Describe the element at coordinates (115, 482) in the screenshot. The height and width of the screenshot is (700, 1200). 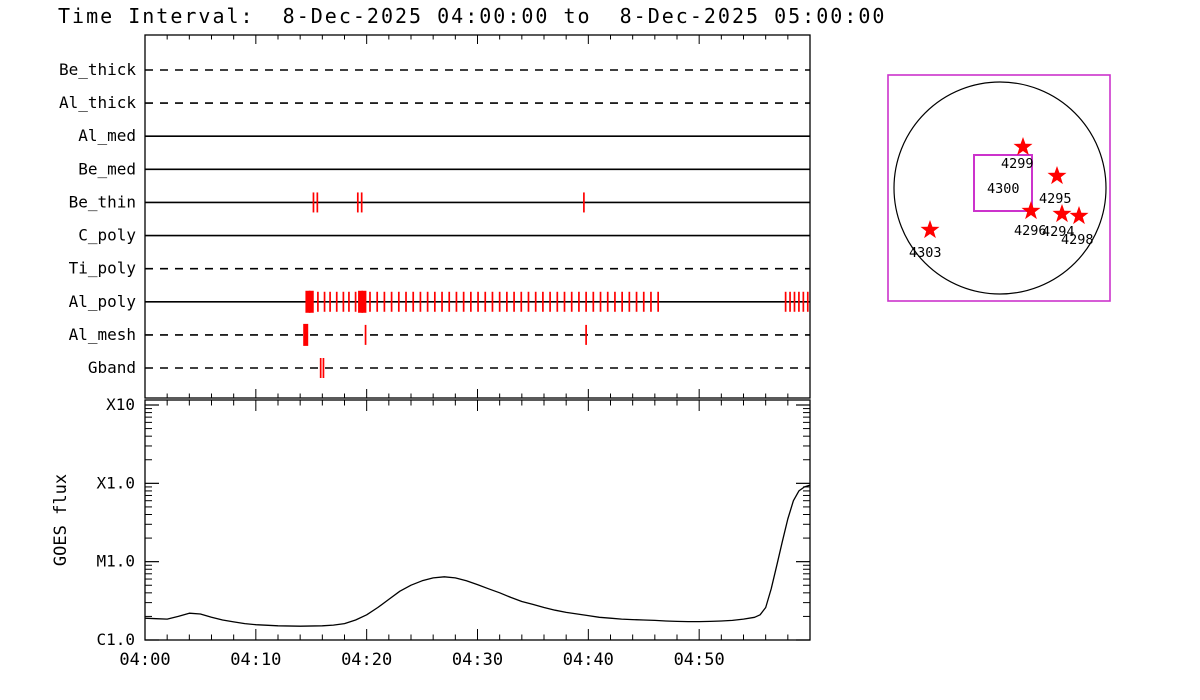
I see `y-tick-label: X1.0` at that location.